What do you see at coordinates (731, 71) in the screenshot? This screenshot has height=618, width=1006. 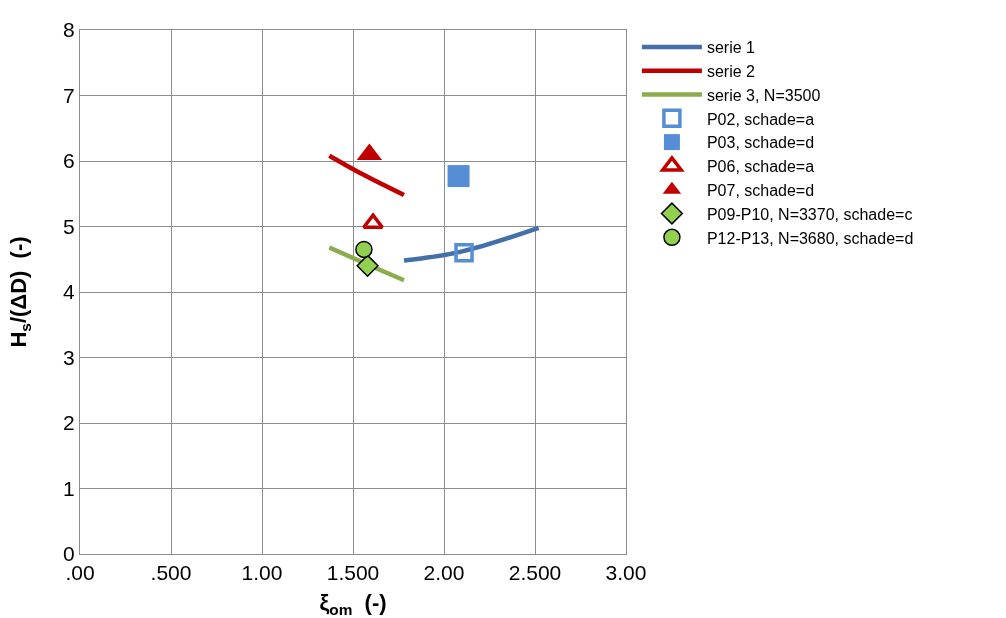 I see `legend-label: serie 2` at bounding box center [731, 71].